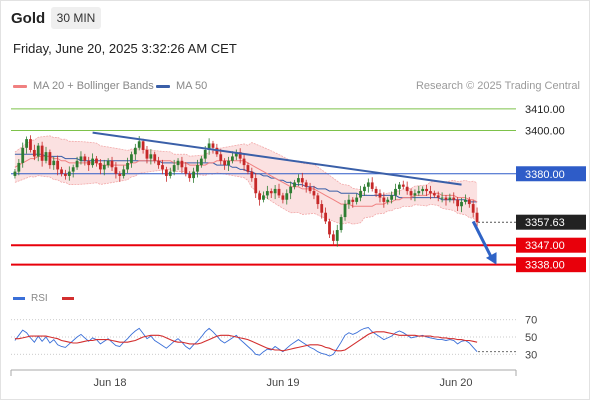 The image size is (590, 400). I want to click on rsi-ma-line, so click(246, 341).